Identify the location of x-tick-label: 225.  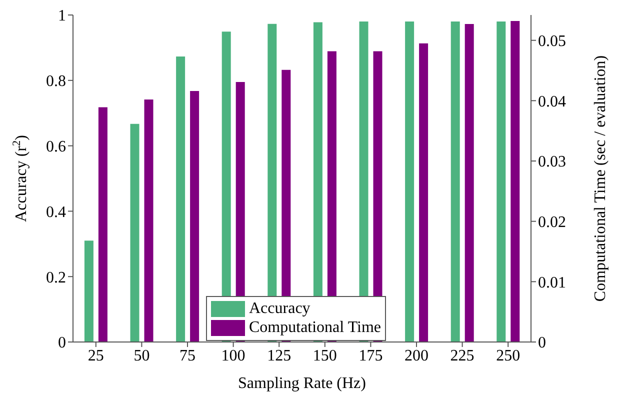
(462, 355).